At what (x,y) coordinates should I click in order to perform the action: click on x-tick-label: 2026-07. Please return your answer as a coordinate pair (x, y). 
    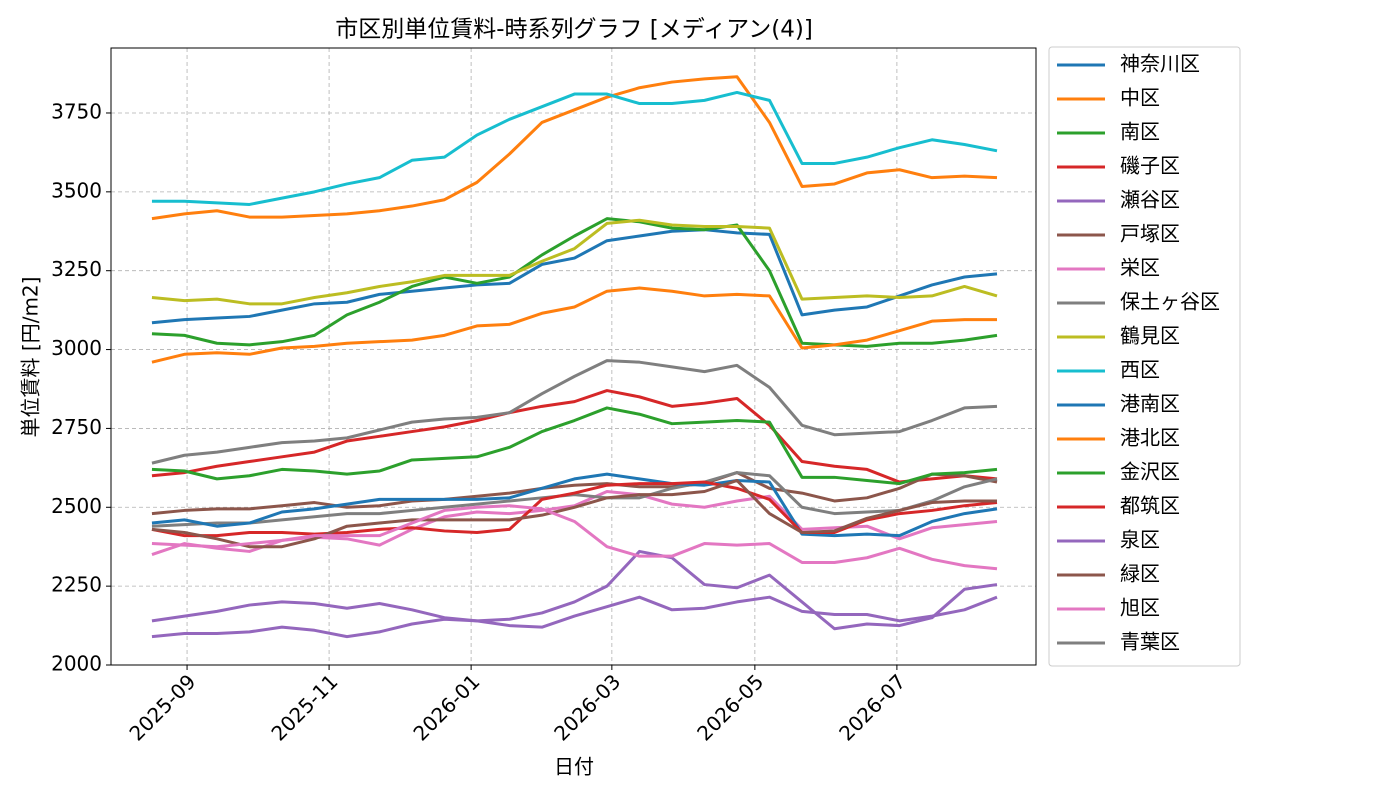
    Looking at the image, I should click on (872, 707).